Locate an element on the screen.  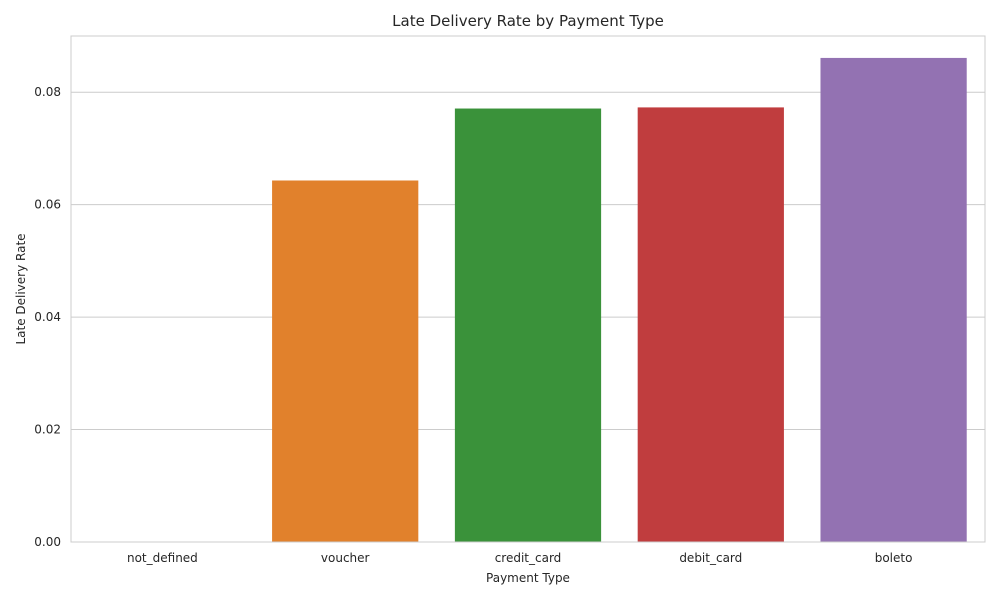
bar-debit-card is located at coordinates (710, 324).